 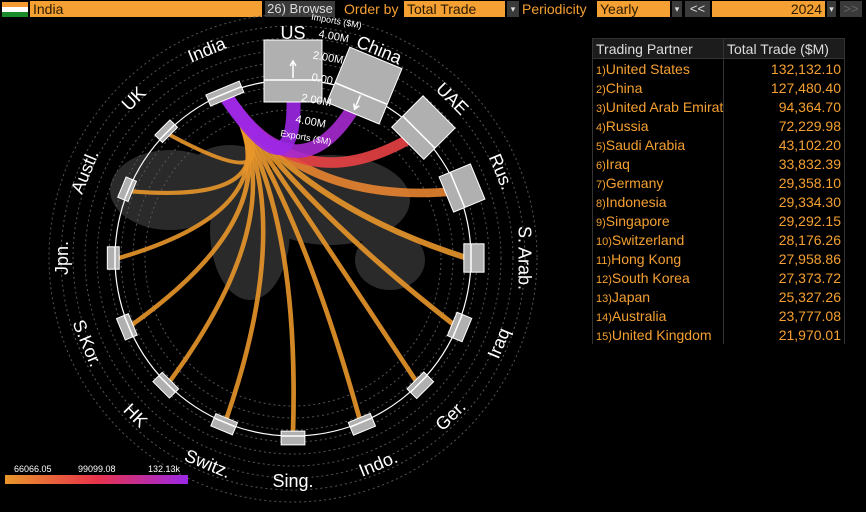 I want to click on year-dropdown-icon: ▾, so click(x=831, y=9).